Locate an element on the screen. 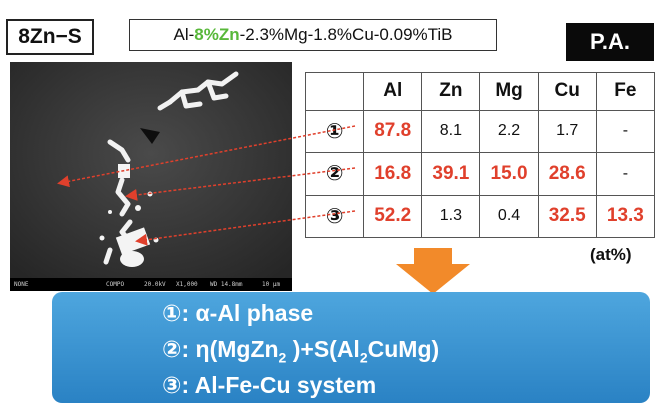  table-cell: 2.2 is located at coordinates (509, 131).